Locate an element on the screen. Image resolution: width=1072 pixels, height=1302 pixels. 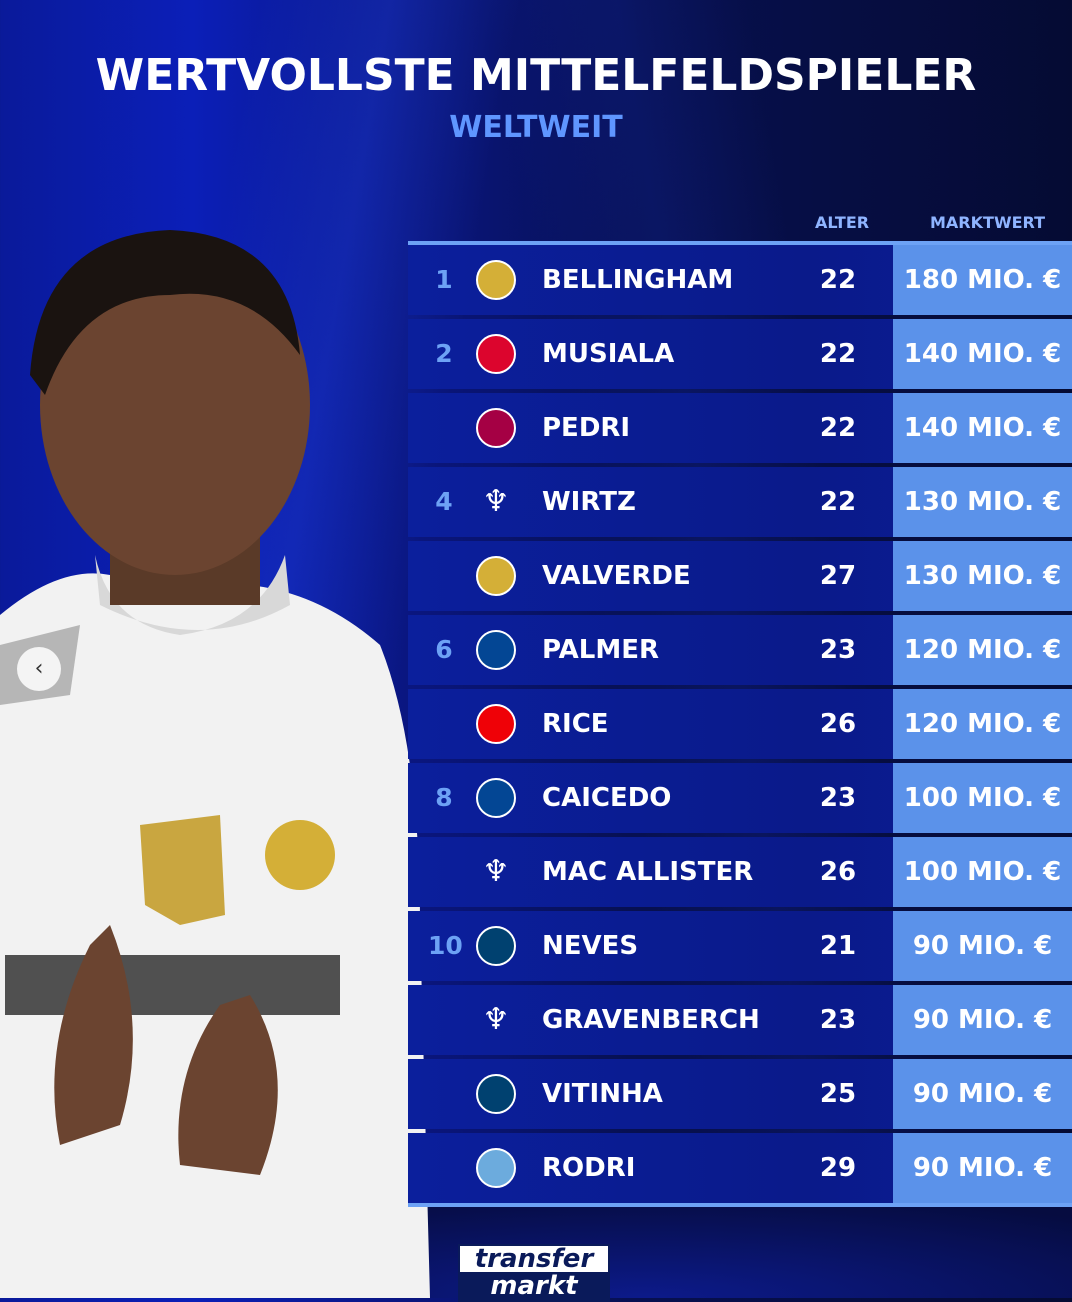
table-row: 2 MUSIALA 22 140 MIO. € is located at coordinates (740, 354).